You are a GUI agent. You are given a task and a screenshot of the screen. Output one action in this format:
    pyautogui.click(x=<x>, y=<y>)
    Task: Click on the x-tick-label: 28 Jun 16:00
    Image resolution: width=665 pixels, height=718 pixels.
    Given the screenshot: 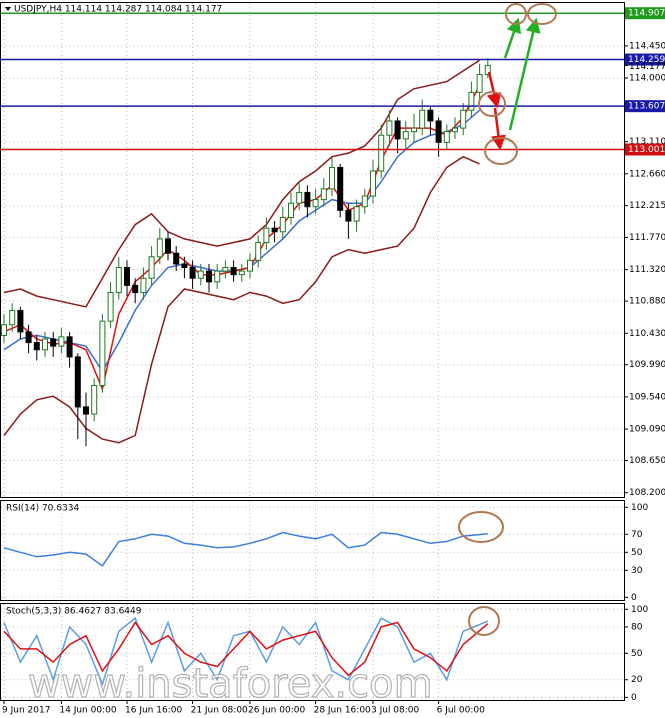 What is the action you would take?
    pyautogui.click(x=342, y=711)
    